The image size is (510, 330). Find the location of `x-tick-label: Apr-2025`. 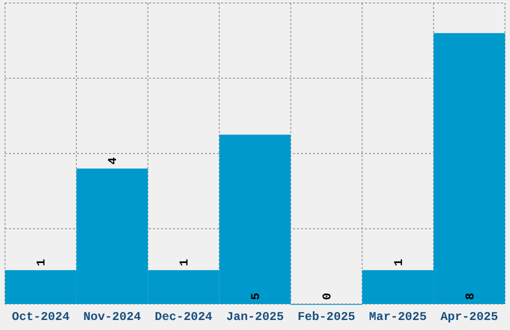

x-tick-label: Apr-2025 is located at coordinates (469, 317).